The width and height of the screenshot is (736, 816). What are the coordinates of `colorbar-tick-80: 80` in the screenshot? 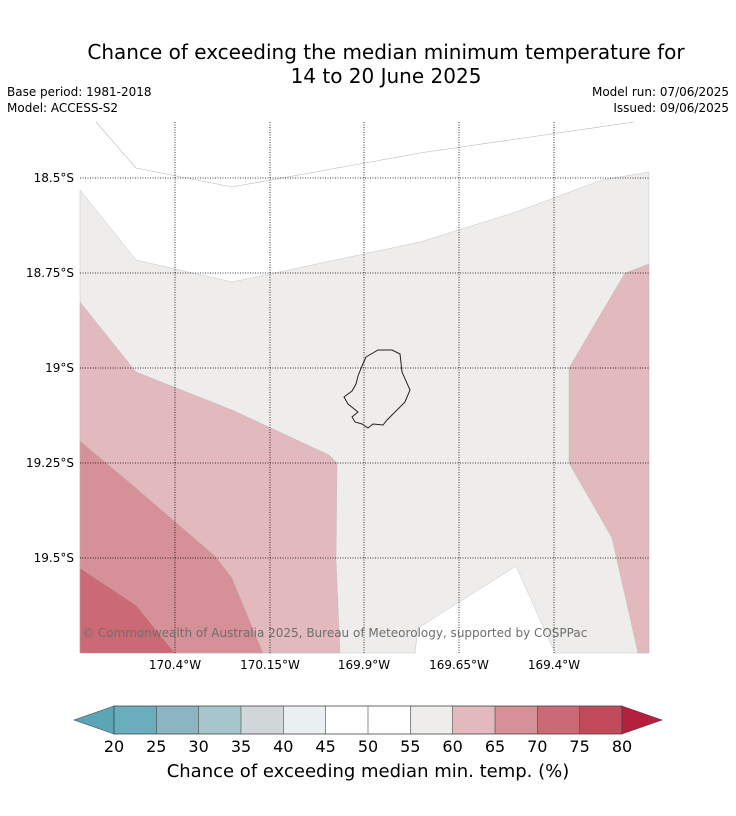 It's located at (622, 746).